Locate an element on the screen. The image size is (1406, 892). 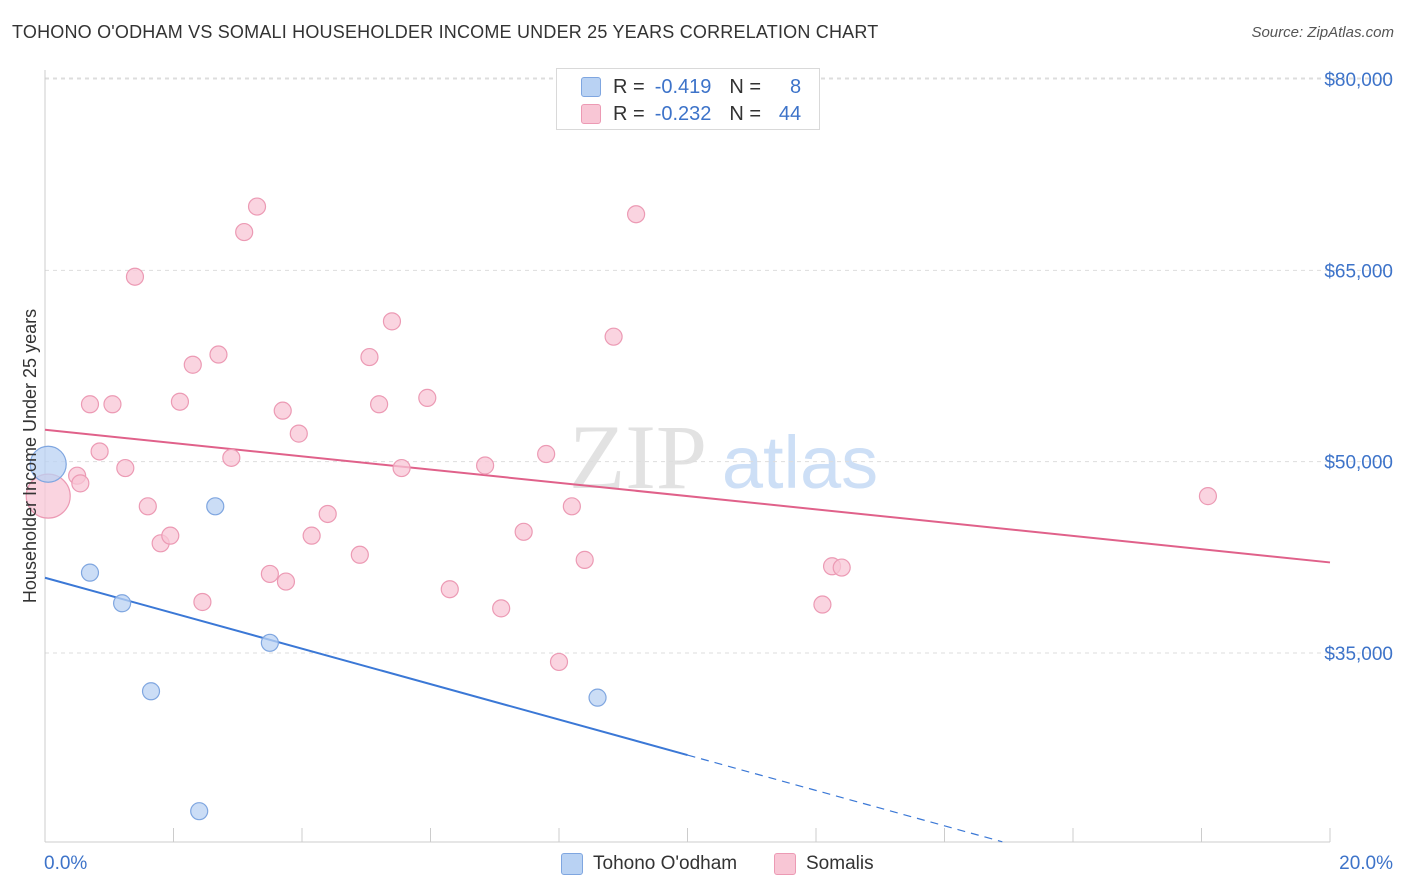
legend-n-value: 8 is located at coordinates (795, 86).